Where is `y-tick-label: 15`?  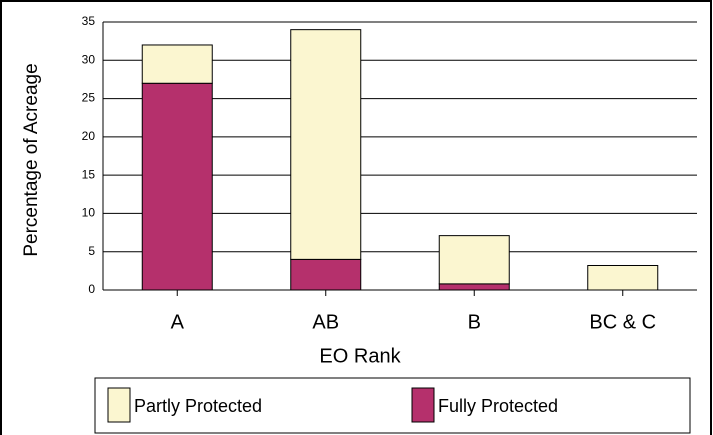
y-tick-label: 15 is located at coordinates (89, 174).